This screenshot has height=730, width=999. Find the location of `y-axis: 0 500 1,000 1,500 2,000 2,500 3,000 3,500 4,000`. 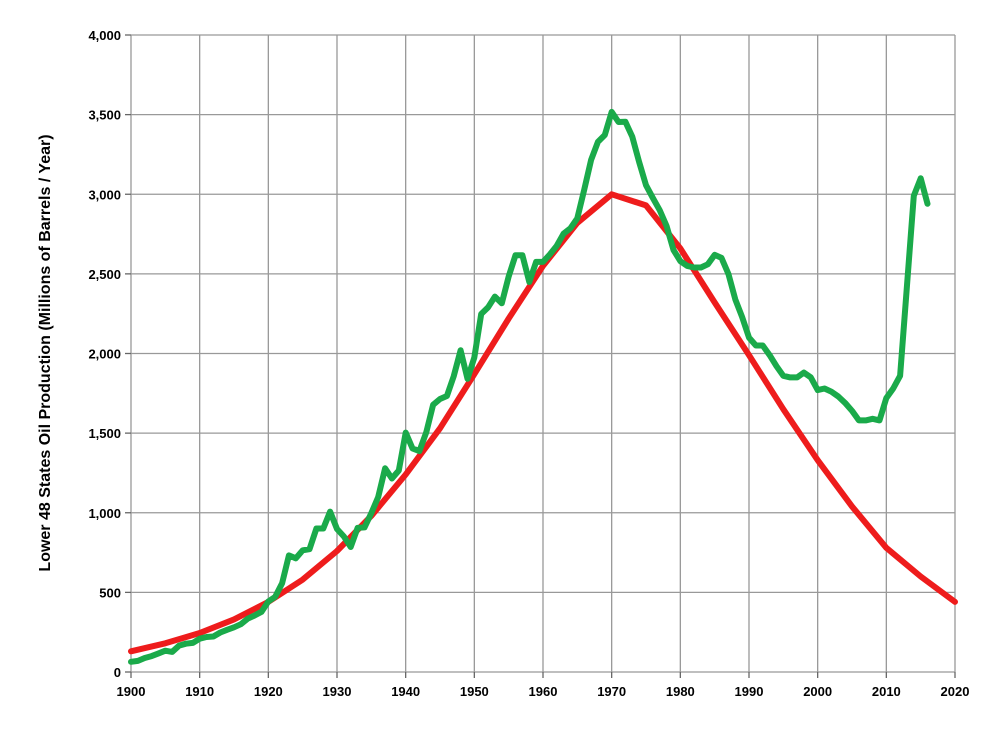

y-axis: 0 500 1,000 1,500 2,000 2,500 3,000 3,500 4,000 is located at coordinates (109, 354).